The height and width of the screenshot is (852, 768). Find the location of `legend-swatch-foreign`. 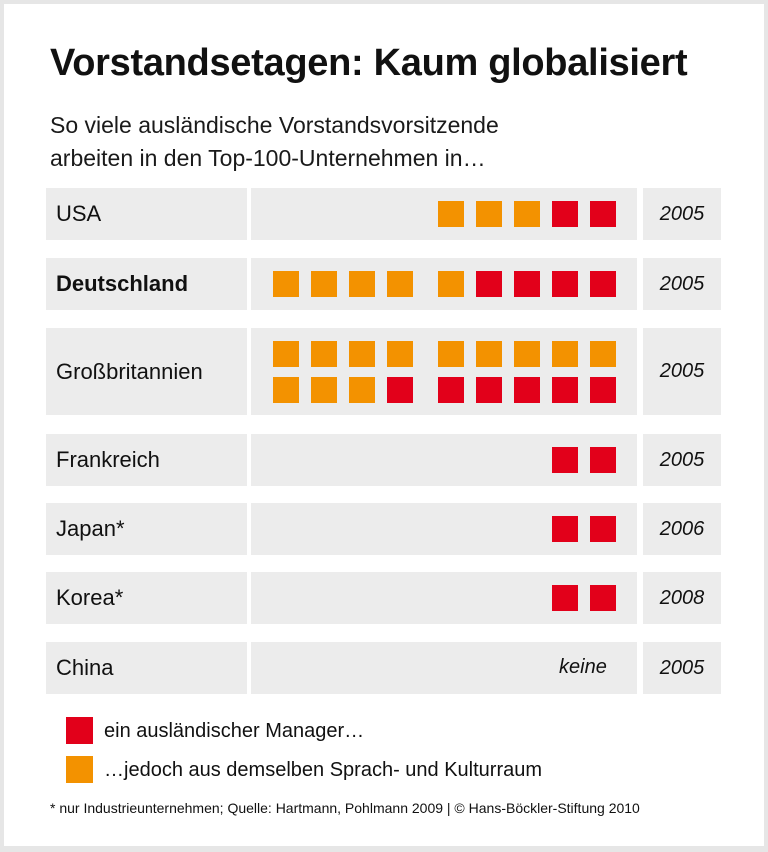

legend-swatch-foreign is located at coordinates (79, 730).